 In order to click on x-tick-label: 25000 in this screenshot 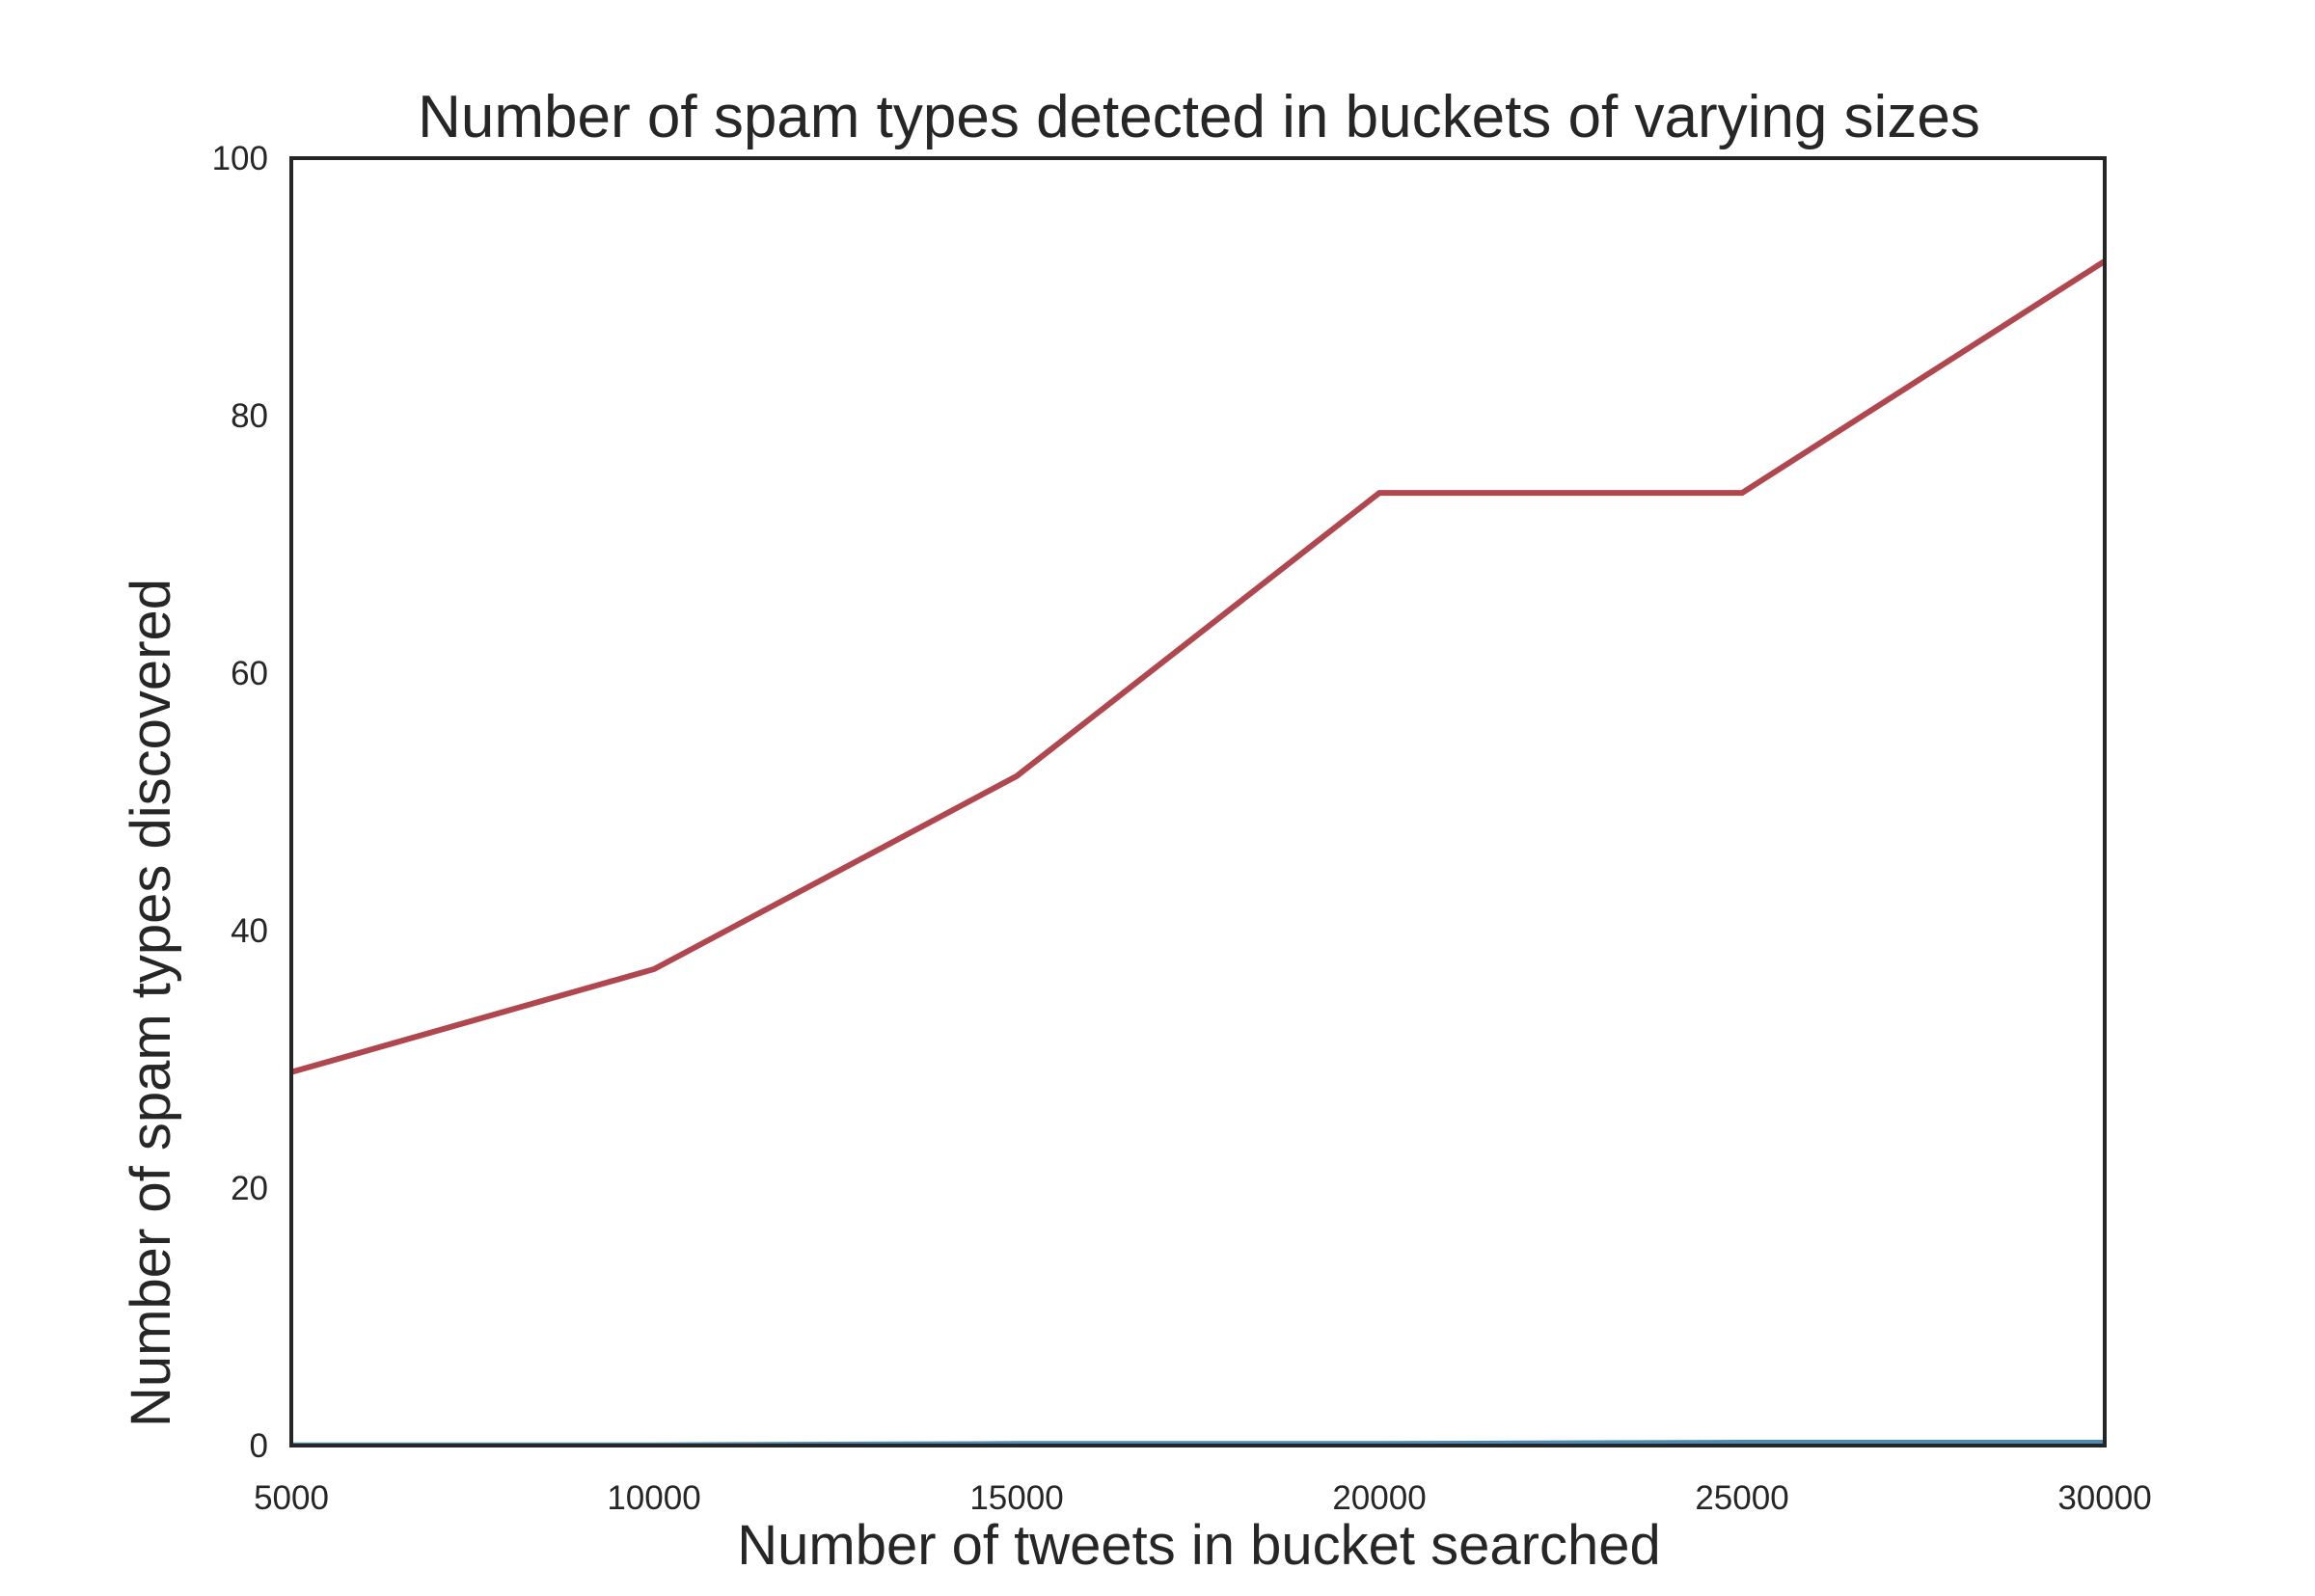, I will do `click(1742, 1498)`.